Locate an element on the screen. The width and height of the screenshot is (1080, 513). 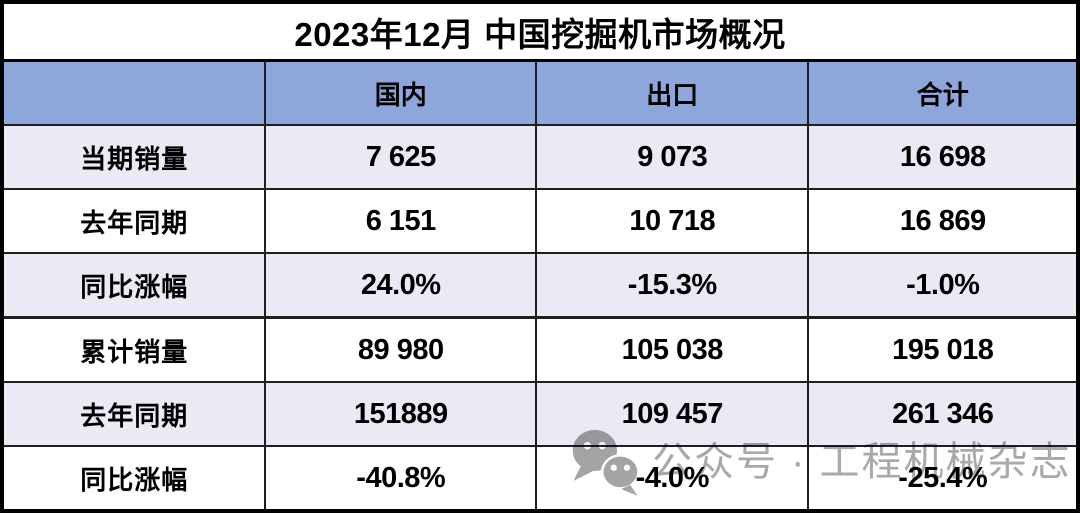
cell-total: 16 869 is located at coordinates (941, 221).